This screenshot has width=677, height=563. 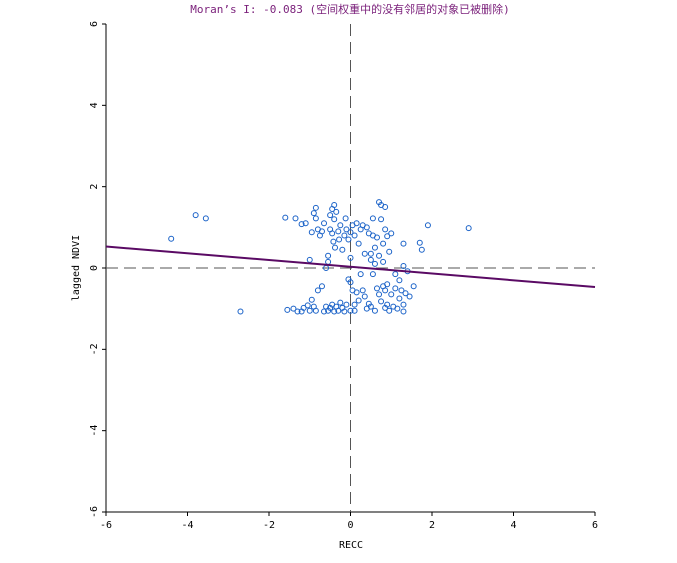 What do you see at coordinates (94, 24) in the screenshot?
I see `y-tick-label-6: 6` at bounding box center [94, 24].